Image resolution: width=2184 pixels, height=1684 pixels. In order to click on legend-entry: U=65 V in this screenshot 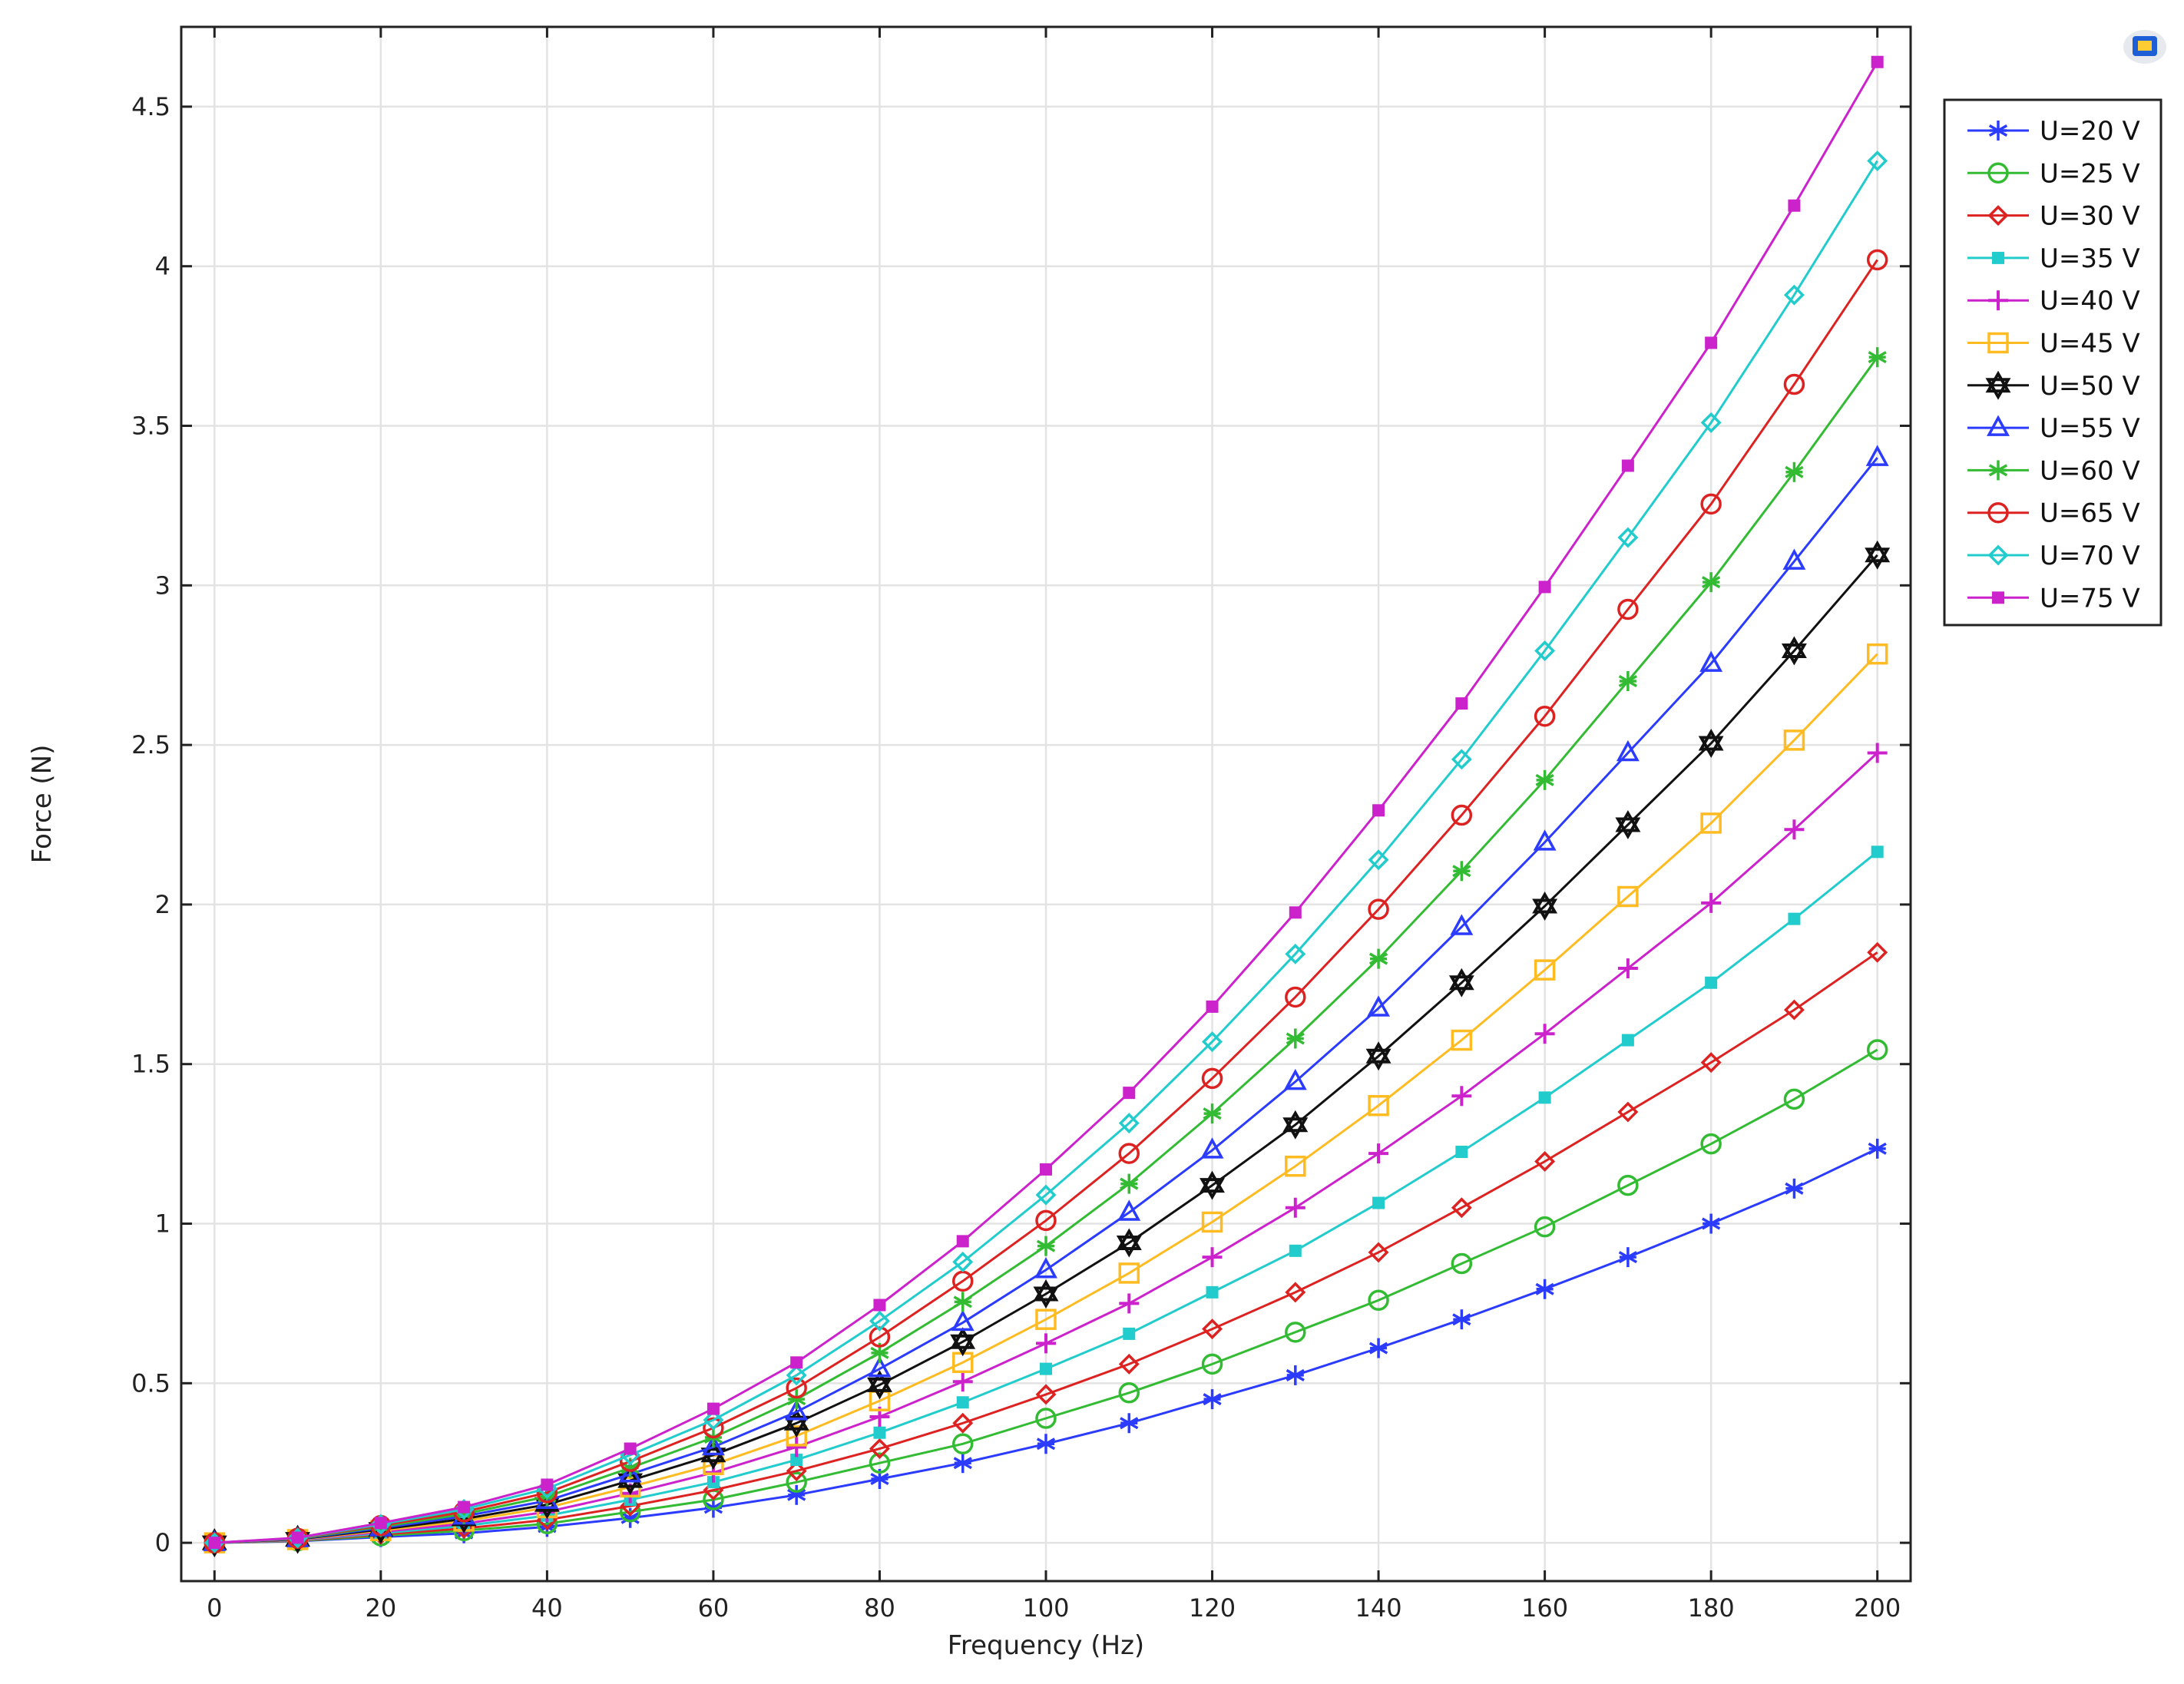, I will do `click(2053, 513)`.